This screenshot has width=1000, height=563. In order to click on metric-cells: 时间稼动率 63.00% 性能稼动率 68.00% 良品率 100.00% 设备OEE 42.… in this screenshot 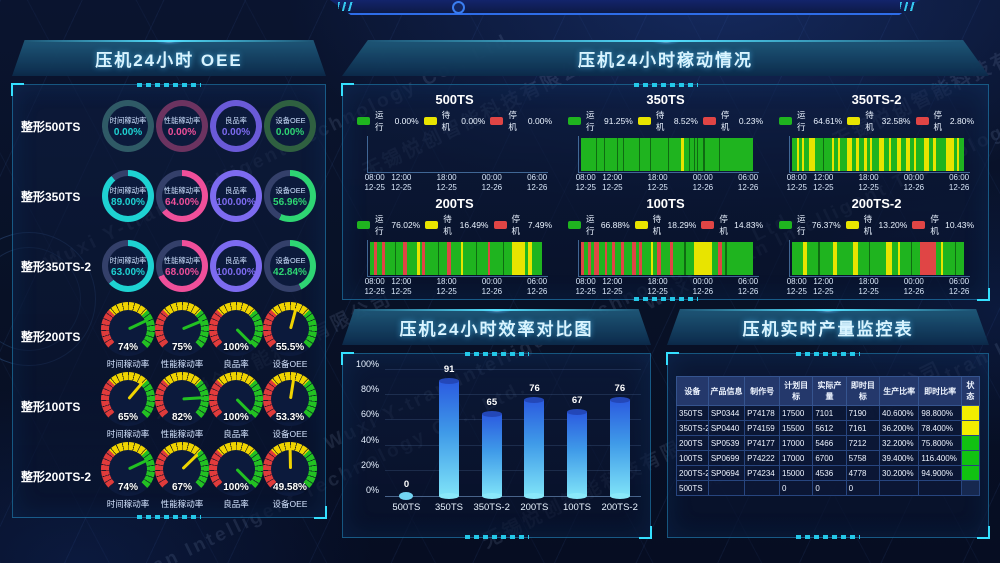, I will do `click(209, 266)`.